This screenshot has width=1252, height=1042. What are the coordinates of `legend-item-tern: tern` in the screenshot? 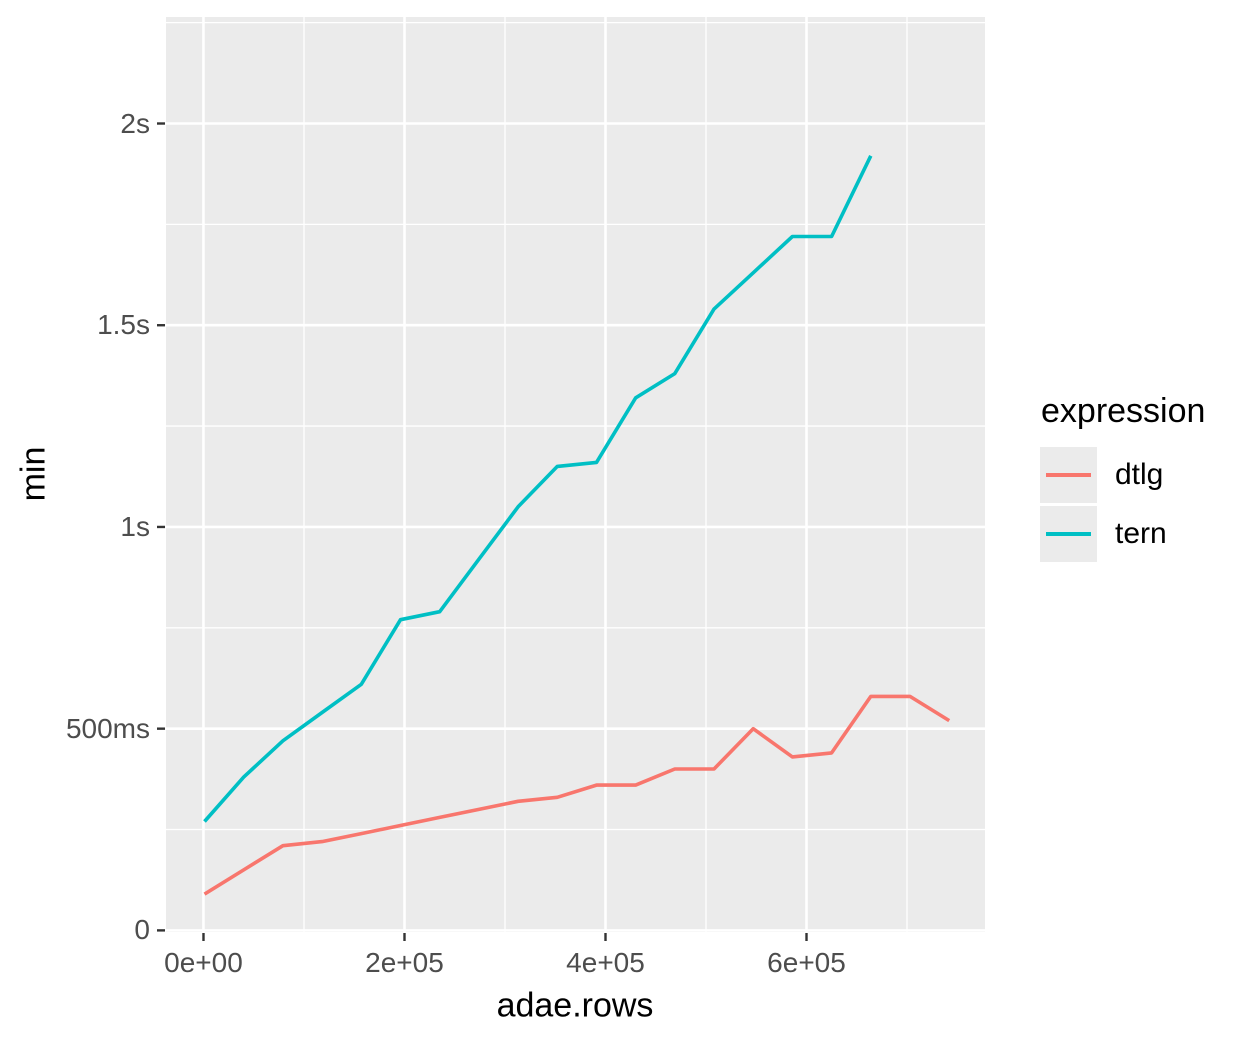 It's located at (1145, 534).